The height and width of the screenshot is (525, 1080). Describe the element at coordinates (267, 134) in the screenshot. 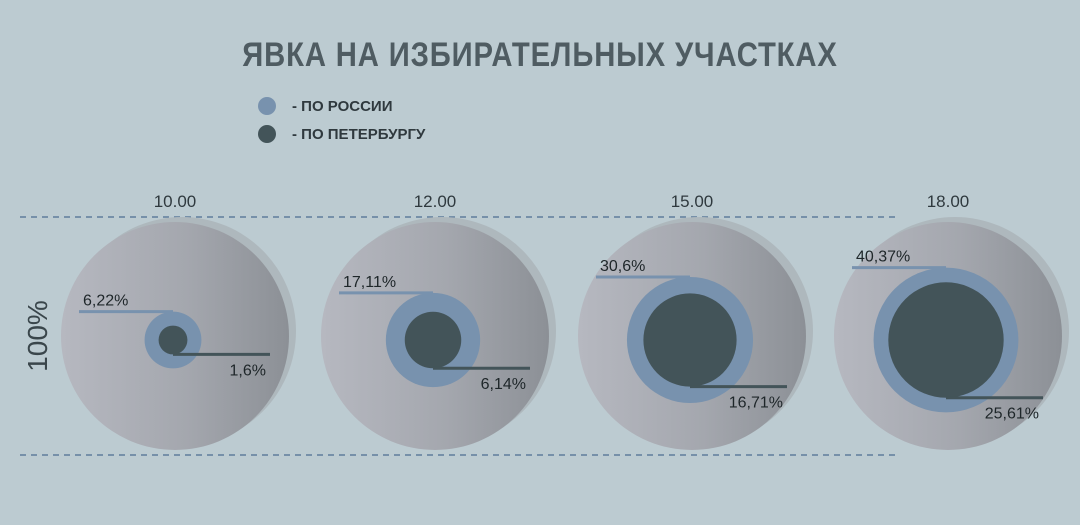

I see `legend-dot-petersburg` at that location.